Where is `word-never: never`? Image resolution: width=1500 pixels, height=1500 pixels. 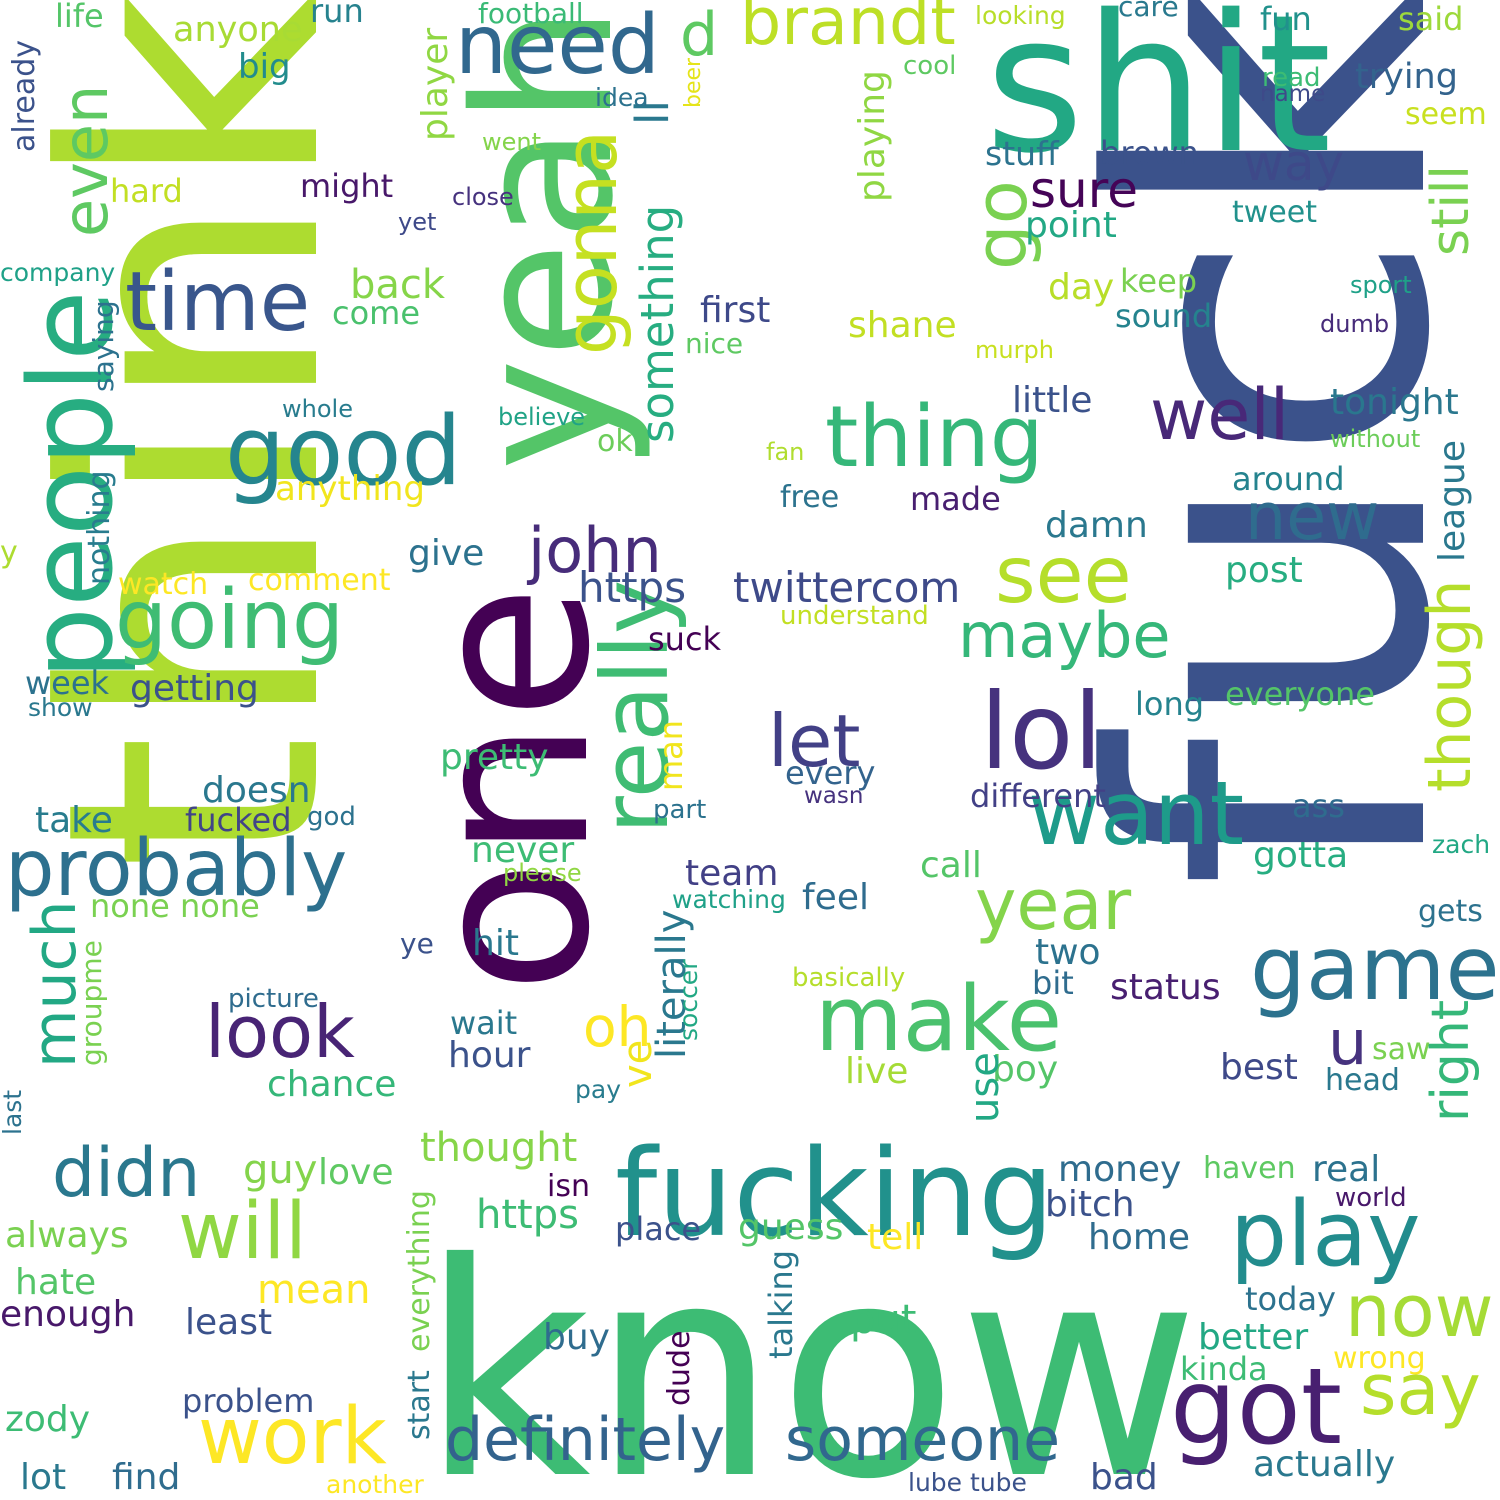
word-never: never is located at coordinates (523, 850).